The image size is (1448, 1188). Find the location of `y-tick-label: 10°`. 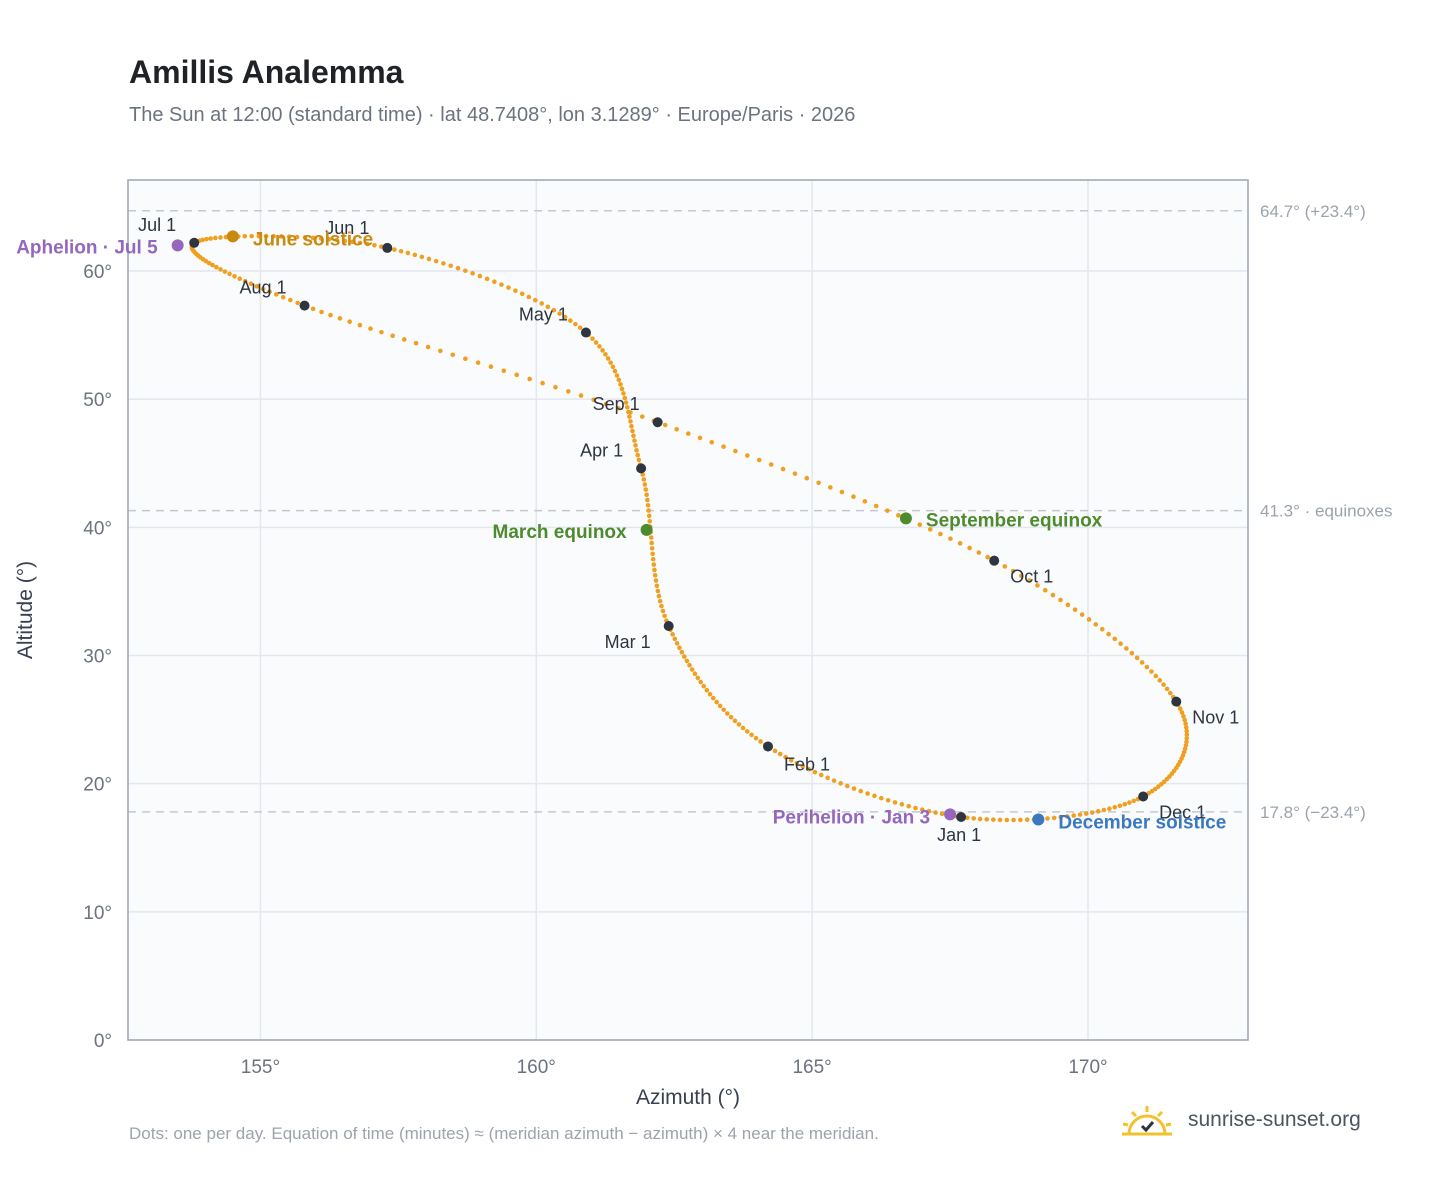

y-tick-label: 10° is located at coordinates (97, 913).